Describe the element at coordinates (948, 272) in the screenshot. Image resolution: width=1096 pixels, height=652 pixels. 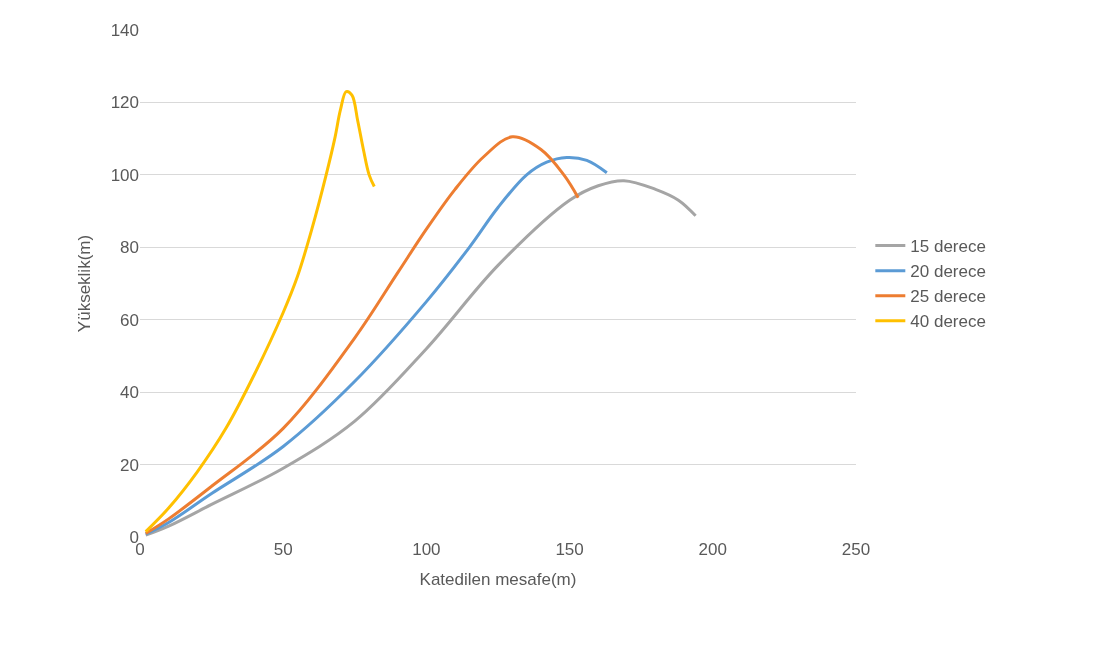
I see `legend-label: 20 derece` at that location.